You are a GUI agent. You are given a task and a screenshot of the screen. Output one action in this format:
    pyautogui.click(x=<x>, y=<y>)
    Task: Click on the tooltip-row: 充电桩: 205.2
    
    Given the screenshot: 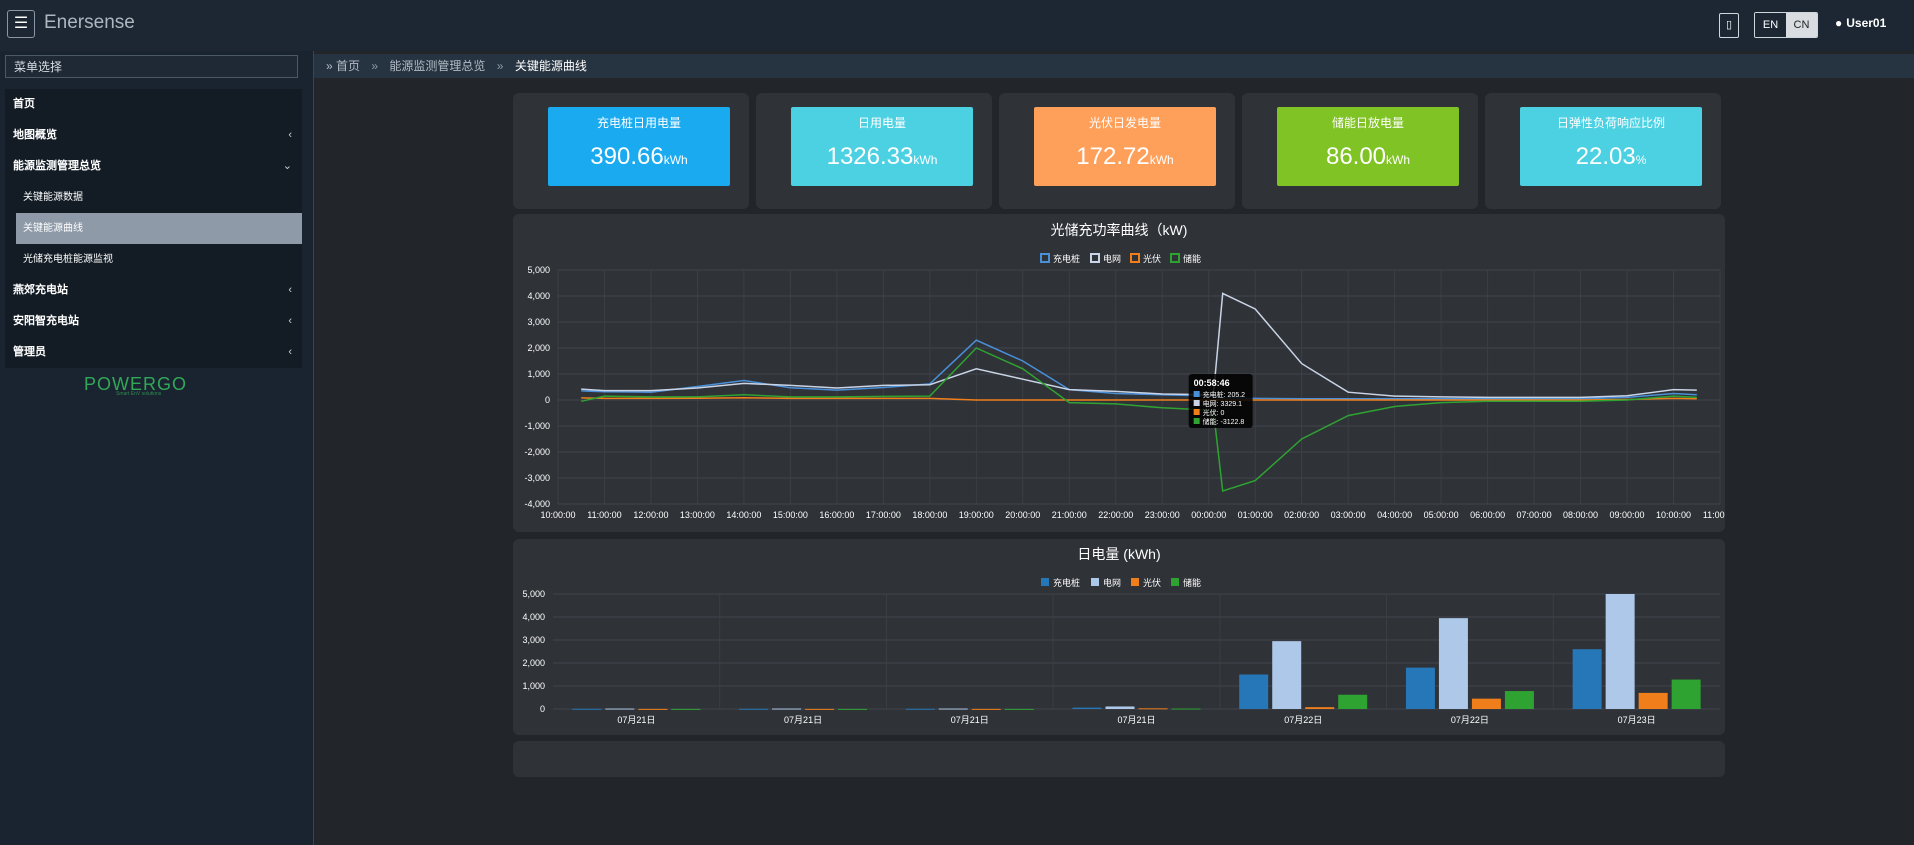 What is the action you would take?
    pyautogui.click(x=1224, y=394)
    